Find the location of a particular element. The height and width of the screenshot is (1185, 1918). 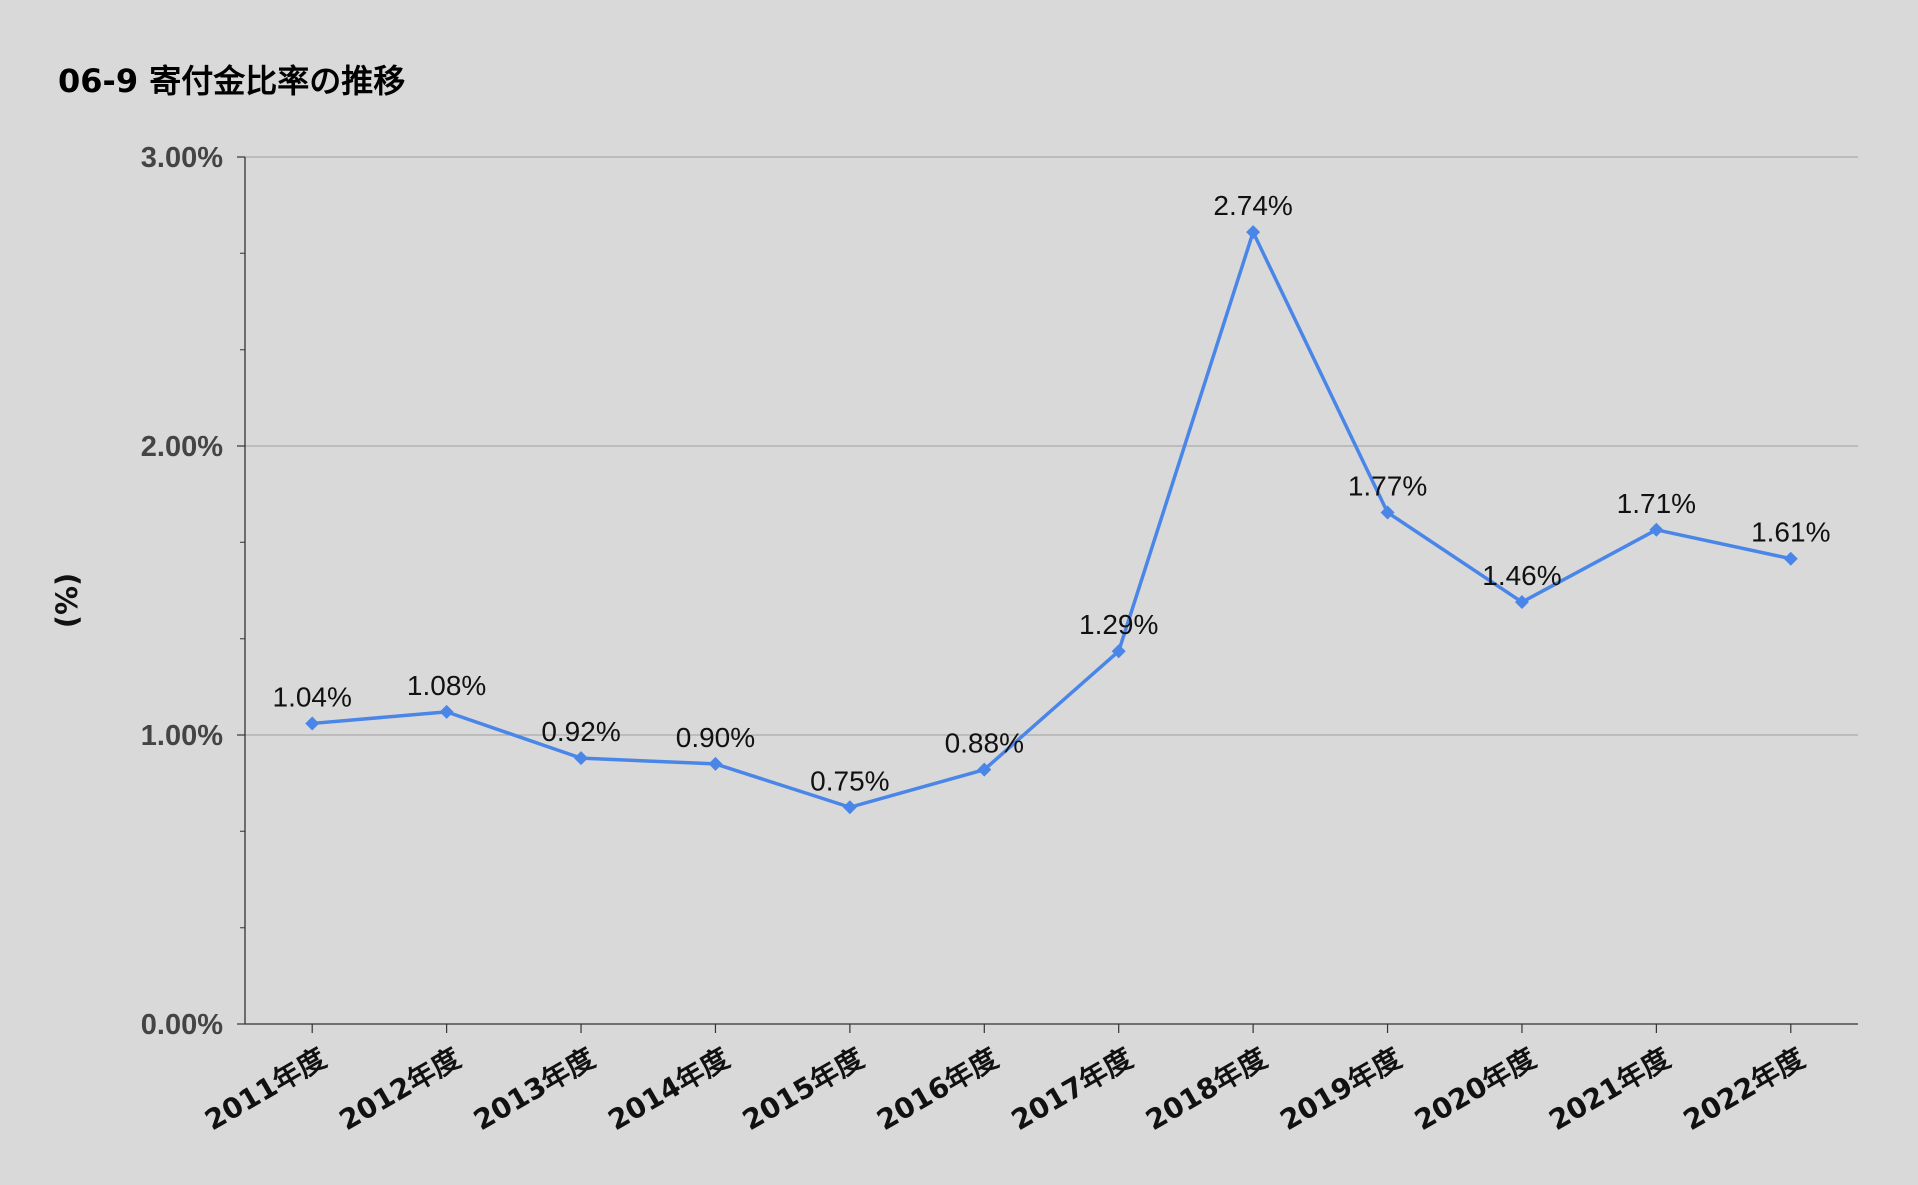

data-label: 1.61% is located at coordinates (1790, 532).